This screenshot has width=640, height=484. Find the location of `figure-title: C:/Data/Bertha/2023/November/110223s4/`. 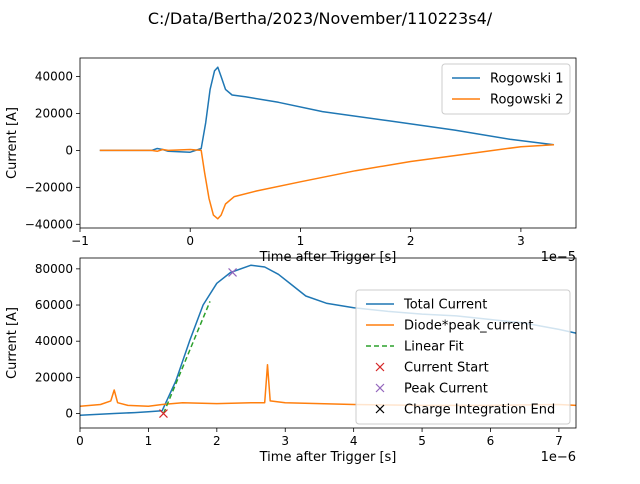

figure-title: C:/Data/Bertha/2023/November/110223s4/ is located at coordinates (320, 18).